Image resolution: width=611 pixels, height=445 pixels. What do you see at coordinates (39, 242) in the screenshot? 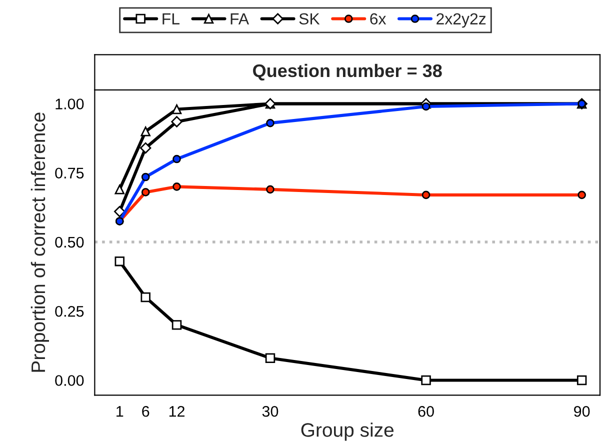
I see `y-axis-title: Proportion of correct inference` at bounding box center [39, 242].